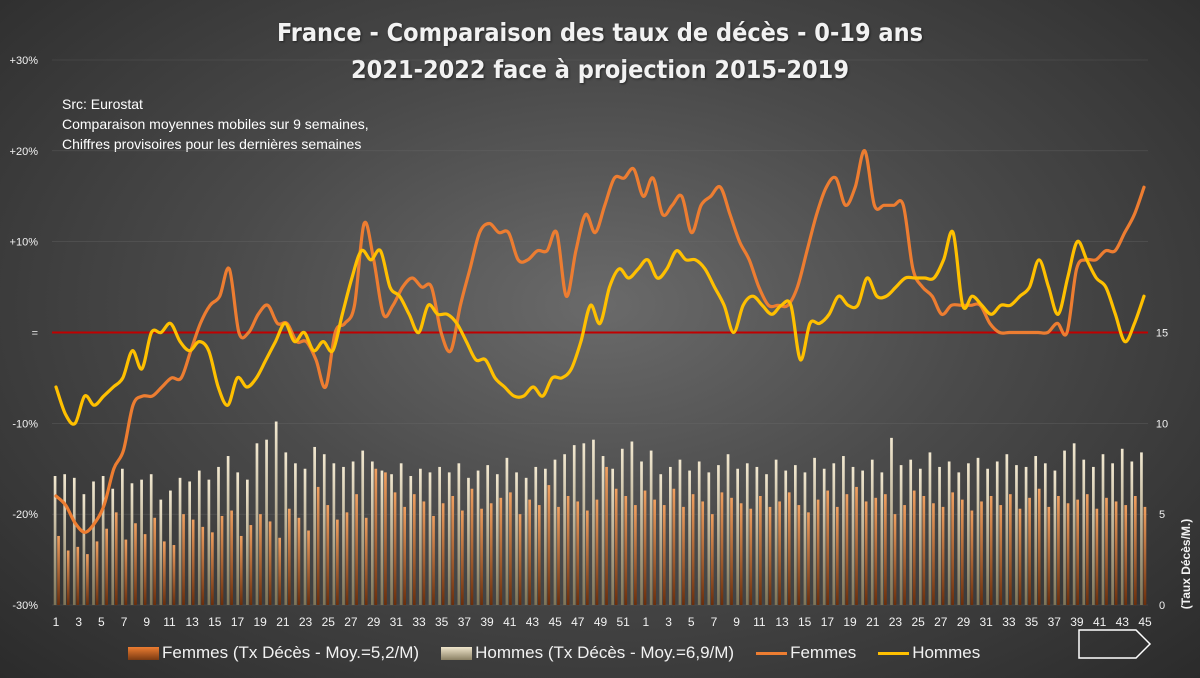 This screenshot has height=678, width=1200. I want to click on x-tick-label: 13, so click(192, 622).